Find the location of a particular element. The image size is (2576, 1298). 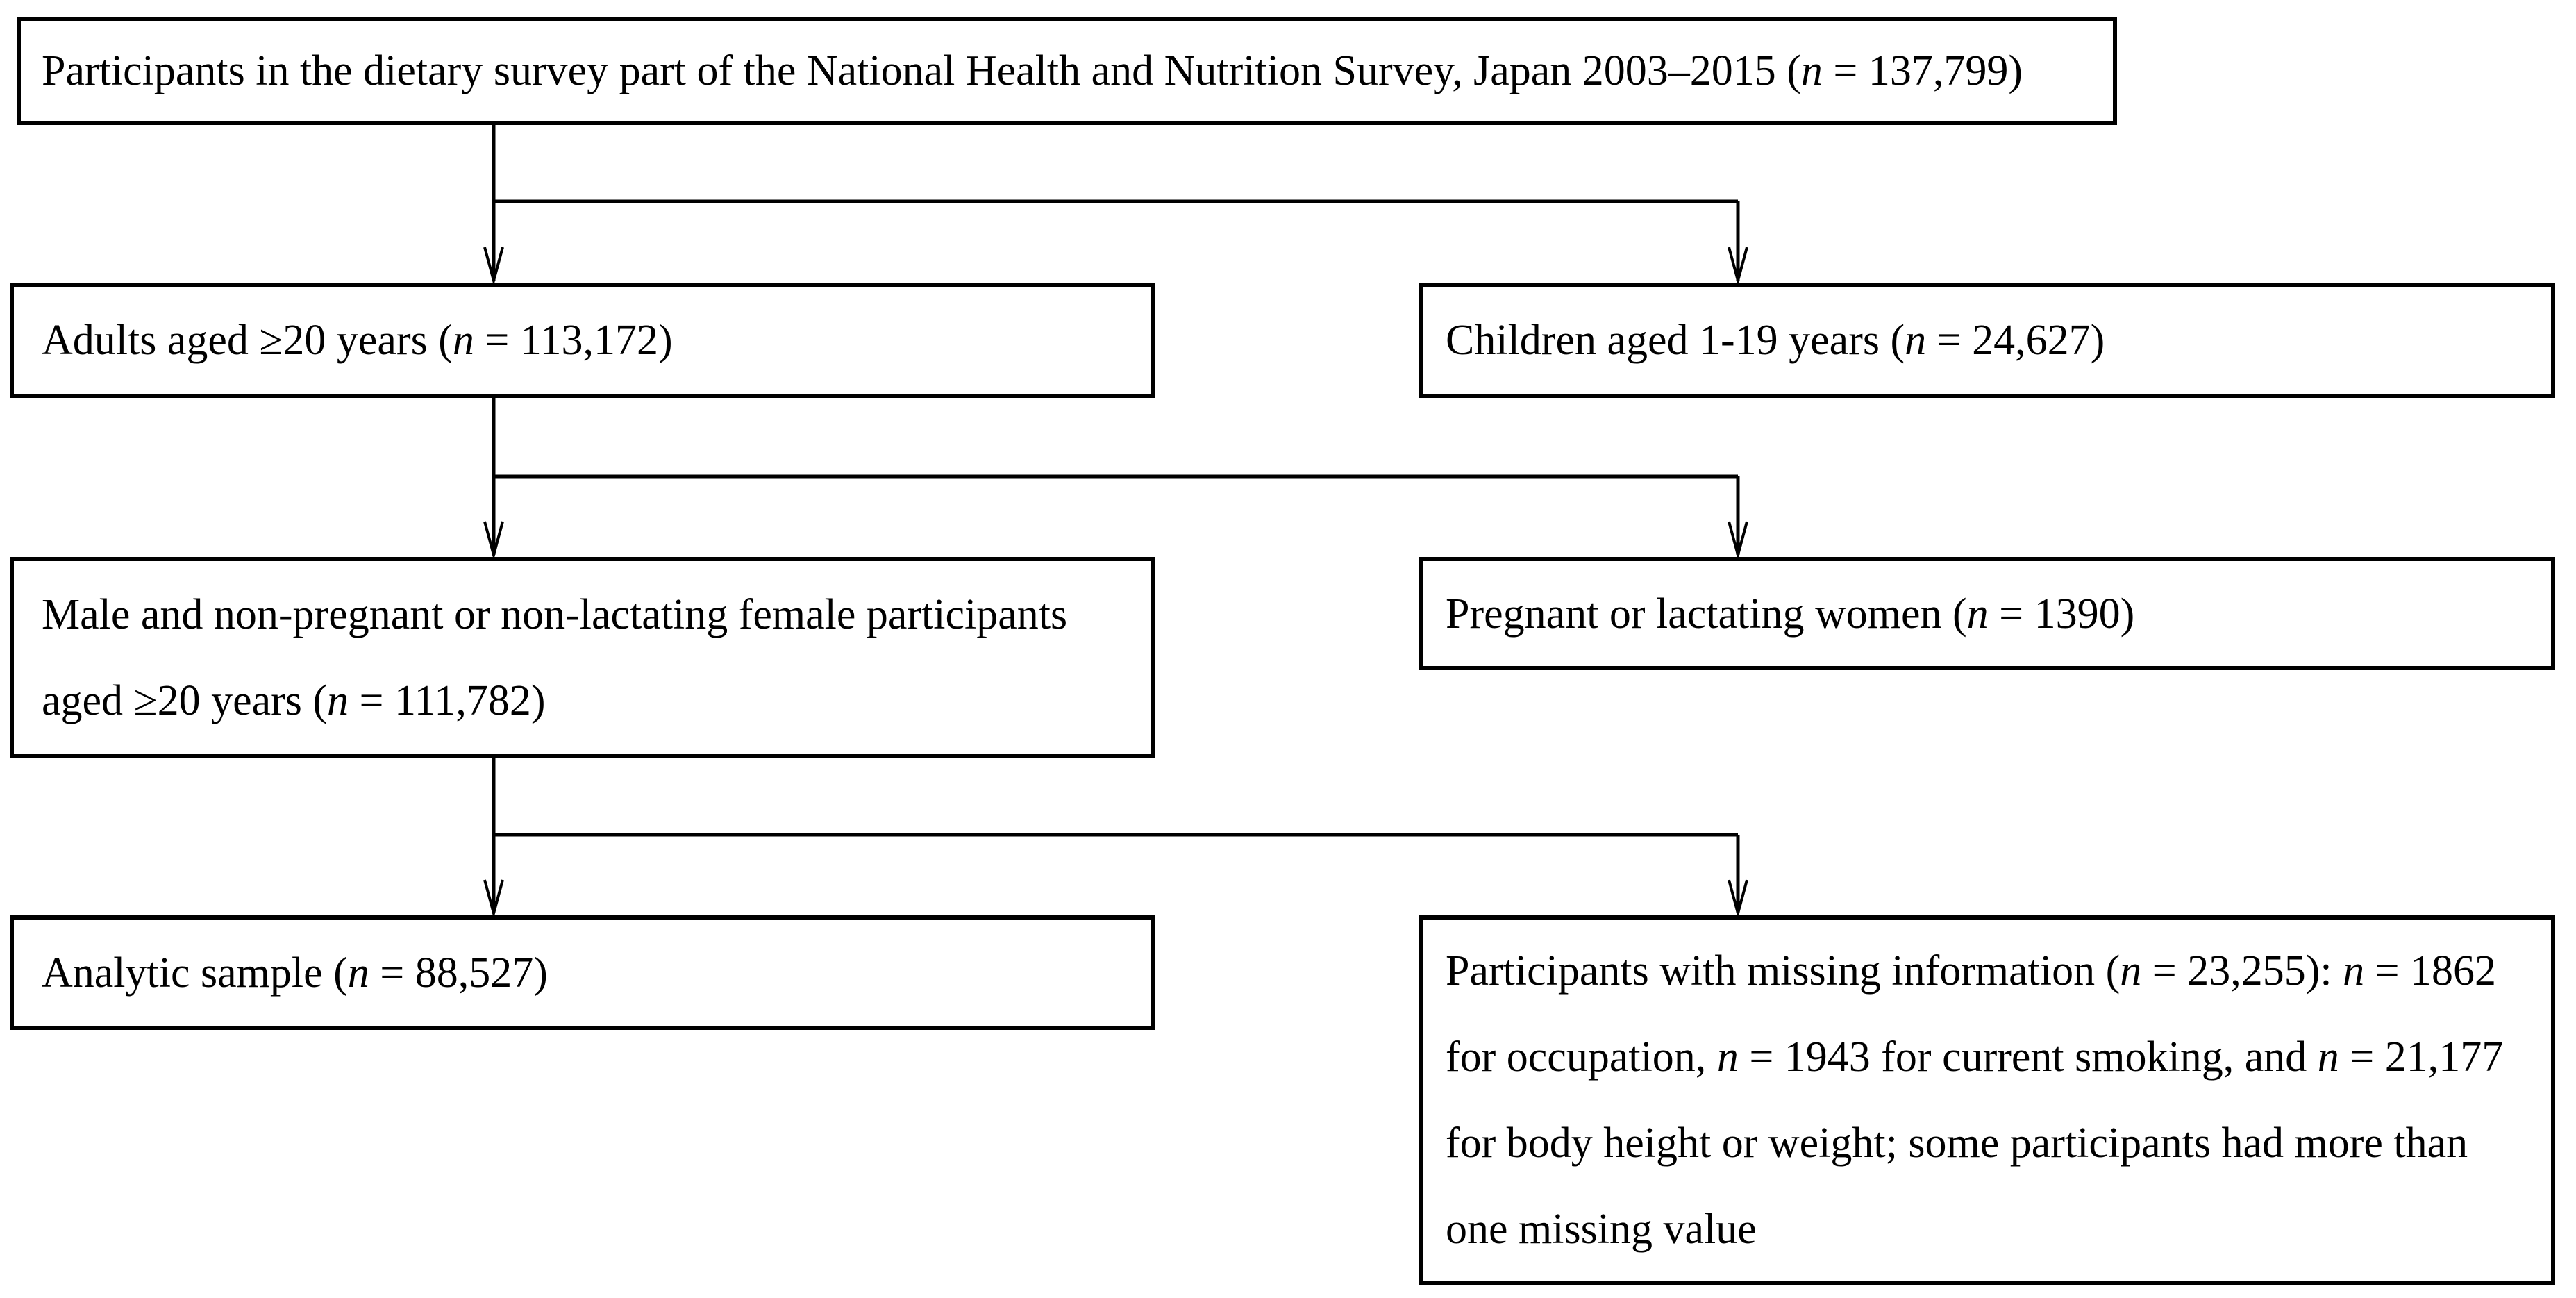

text-segment: = 1390) is located at coordinates (2061, 614).